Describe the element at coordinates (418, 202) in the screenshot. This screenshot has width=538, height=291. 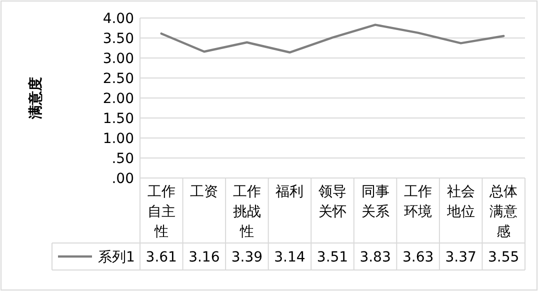
I see `x-tick-label: 工作环境` at that location.